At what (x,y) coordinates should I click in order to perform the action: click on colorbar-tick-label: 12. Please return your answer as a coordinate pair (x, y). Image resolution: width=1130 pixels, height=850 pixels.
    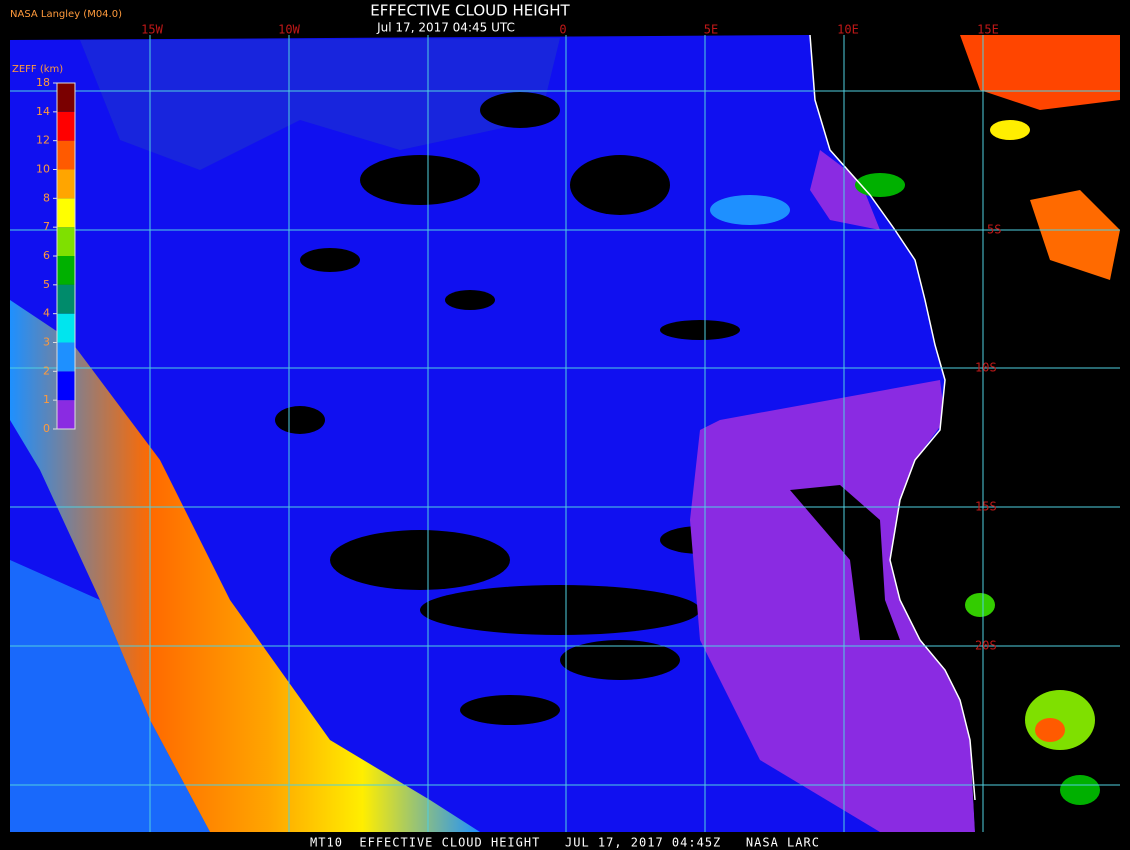
    Looking at the image, I should click on (43, 140).